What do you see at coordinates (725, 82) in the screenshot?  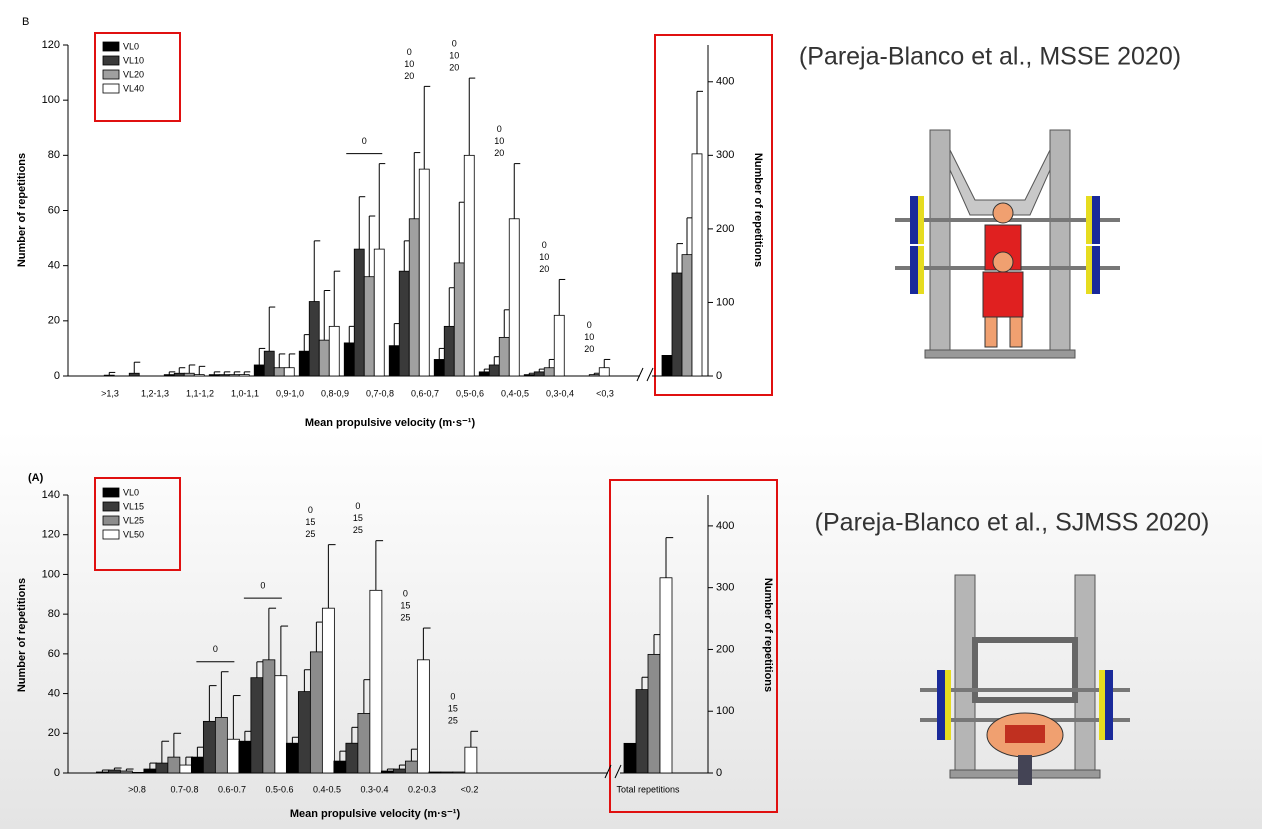 I see `y2-tick-label: 400` at bounding box center [725, 82].